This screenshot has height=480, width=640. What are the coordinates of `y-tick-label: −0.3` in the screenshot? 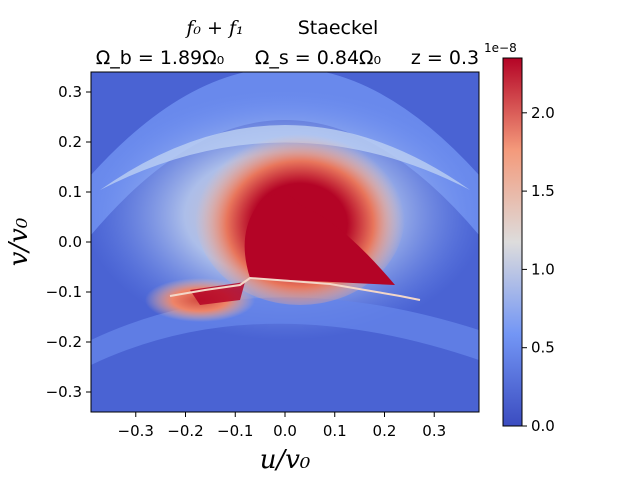 It's located at (64, 392).